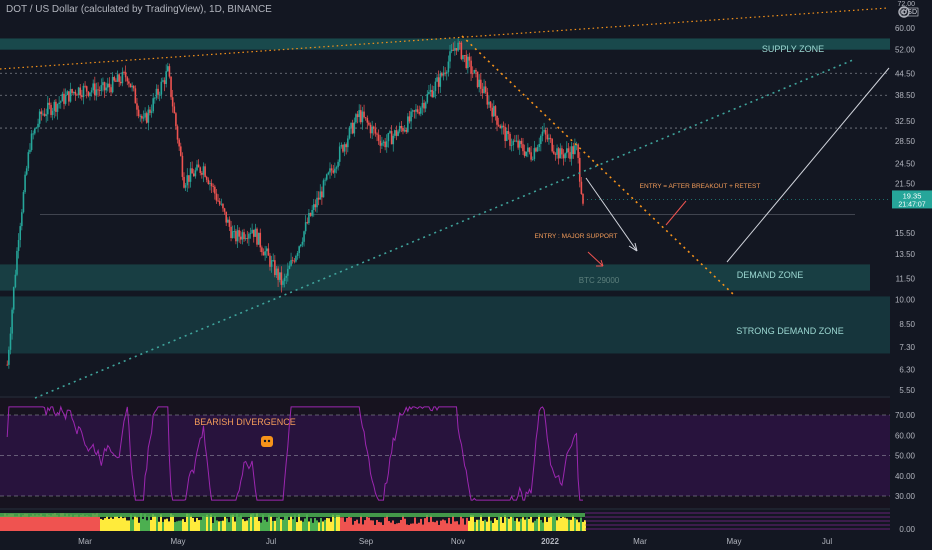 This screenshot has width=932, height=550. I want to click on price-tick-label: 38.50, so click(905, 95).